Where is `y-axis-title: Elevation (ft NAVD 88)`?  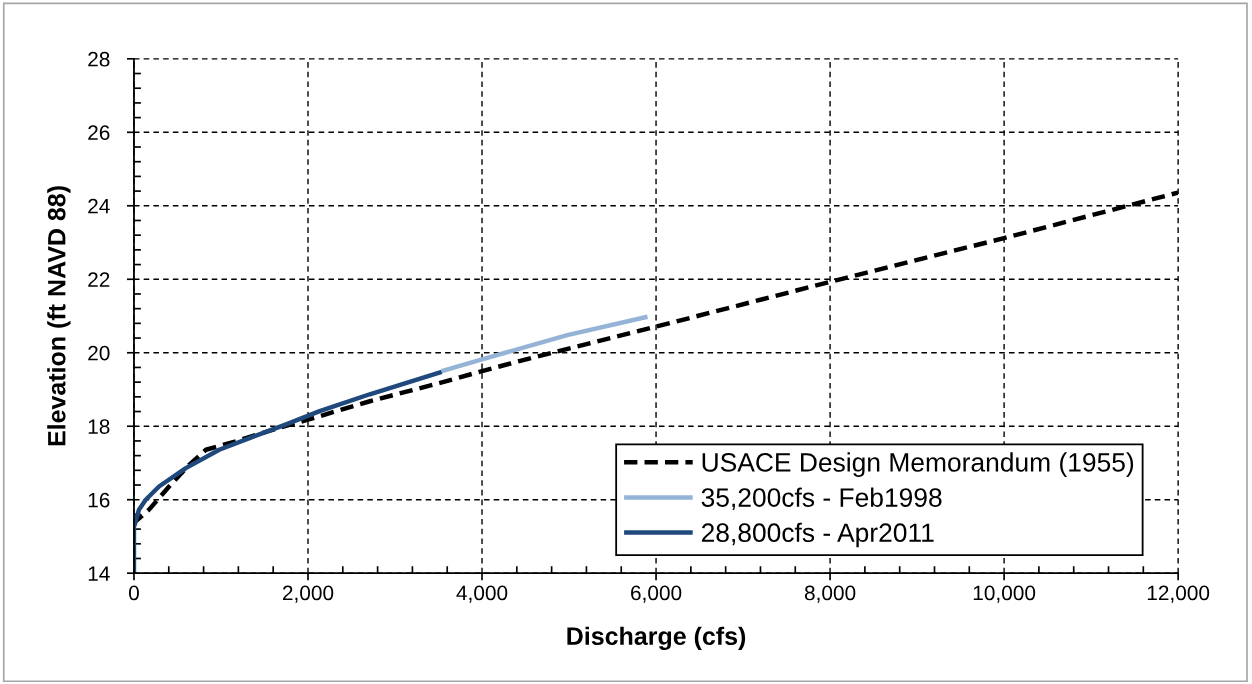 y-axis-title: Elevation (ft NAVD 88) is located at coordinates (59, 316).